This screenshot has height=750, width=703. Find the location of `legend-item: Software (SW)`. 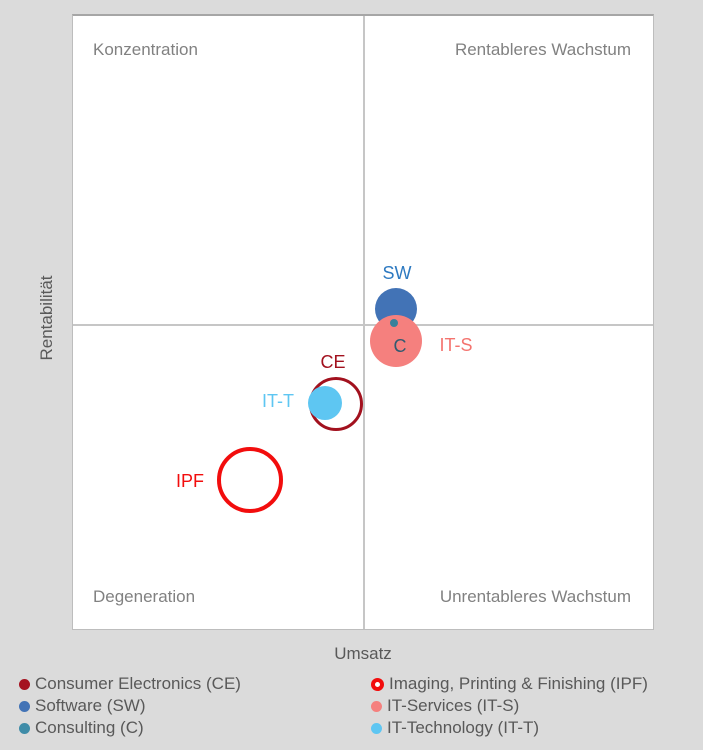

legend-item: Software (SW) is located at coordinates (130, 706).